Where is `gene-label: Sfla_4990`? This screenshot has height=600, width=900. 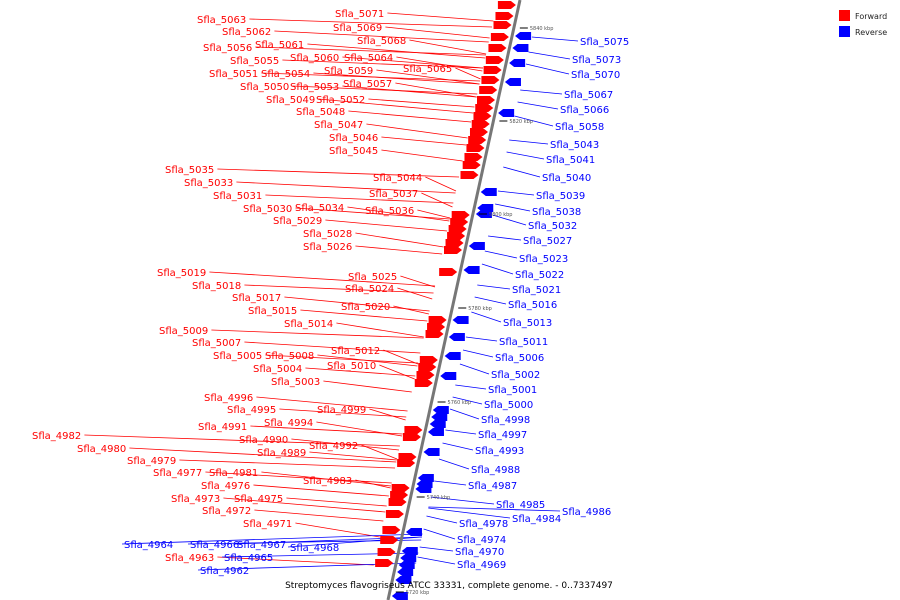
gene-label: Sfla_4990 is located at coordinates (263, 440).